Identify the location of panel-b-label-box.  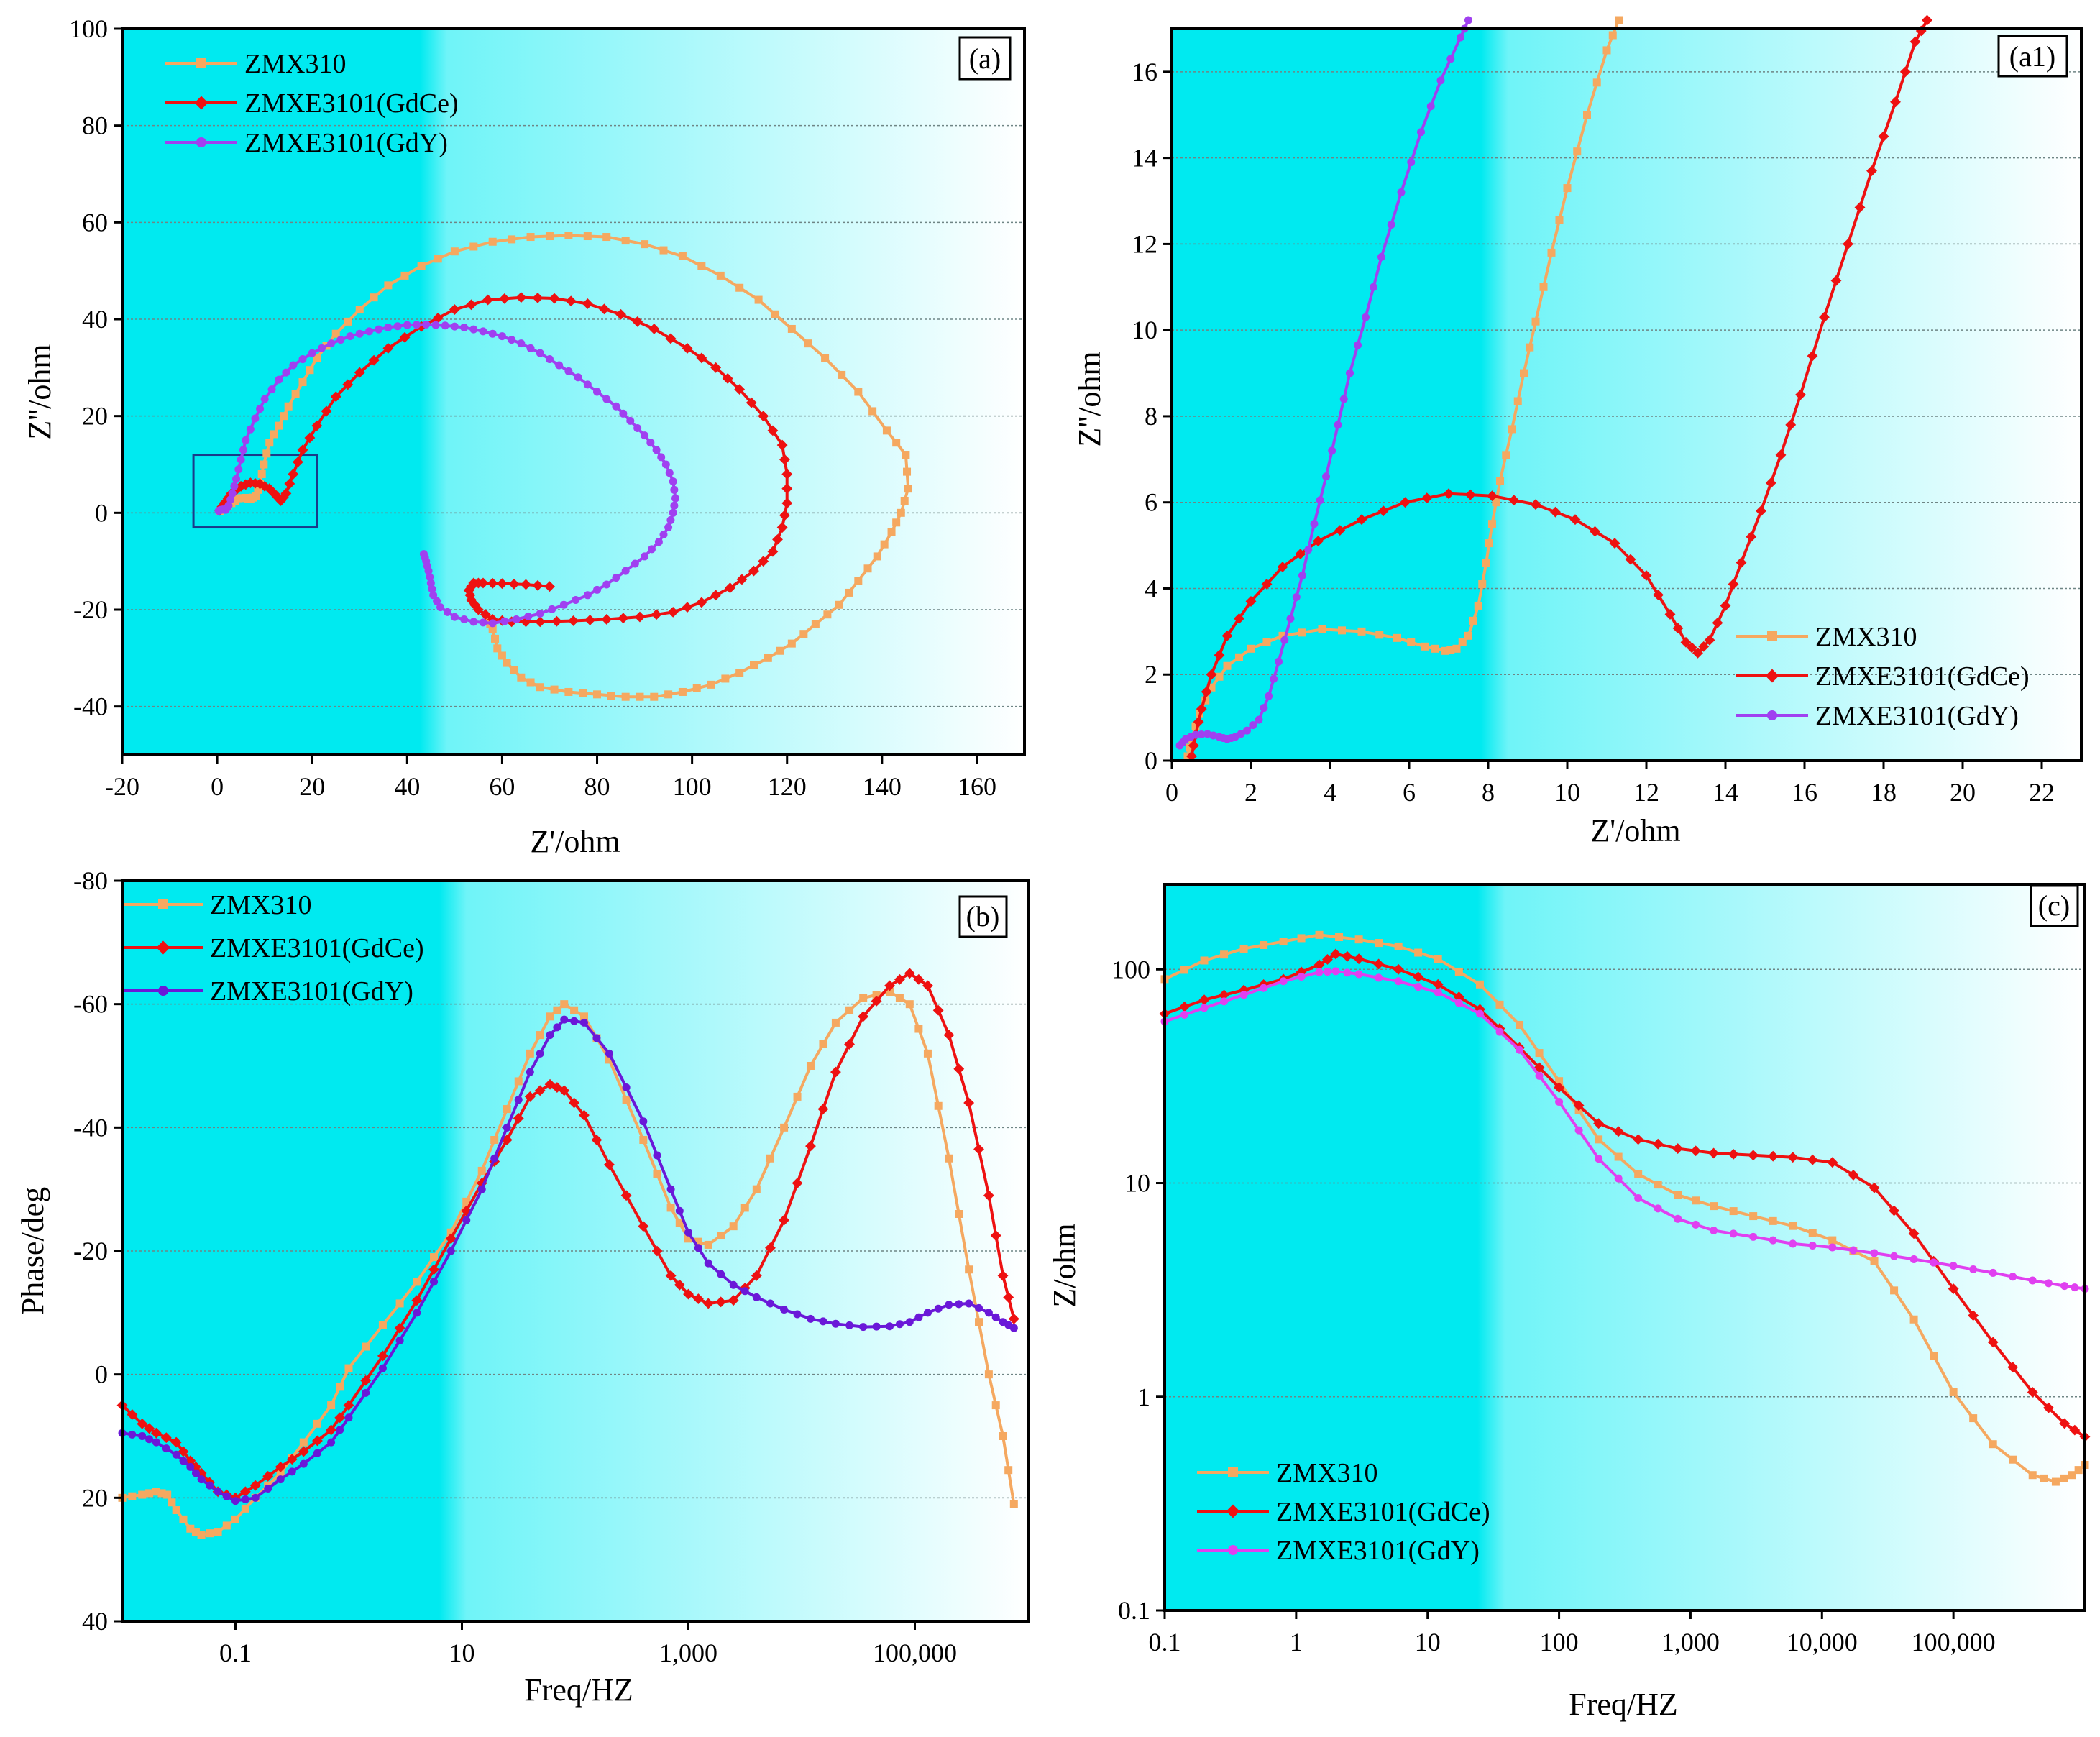
(983, 916).